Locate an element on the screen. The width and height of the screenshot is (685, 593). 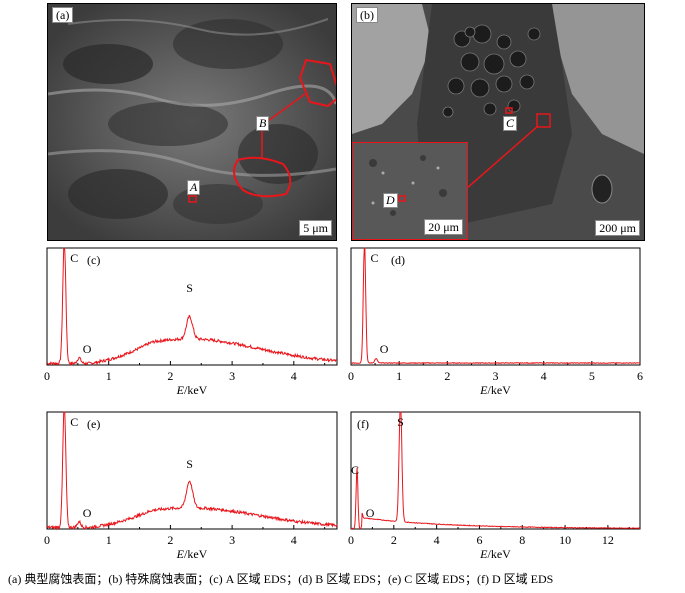
x-tick-label: 10 is located at coordinates (565, 540).